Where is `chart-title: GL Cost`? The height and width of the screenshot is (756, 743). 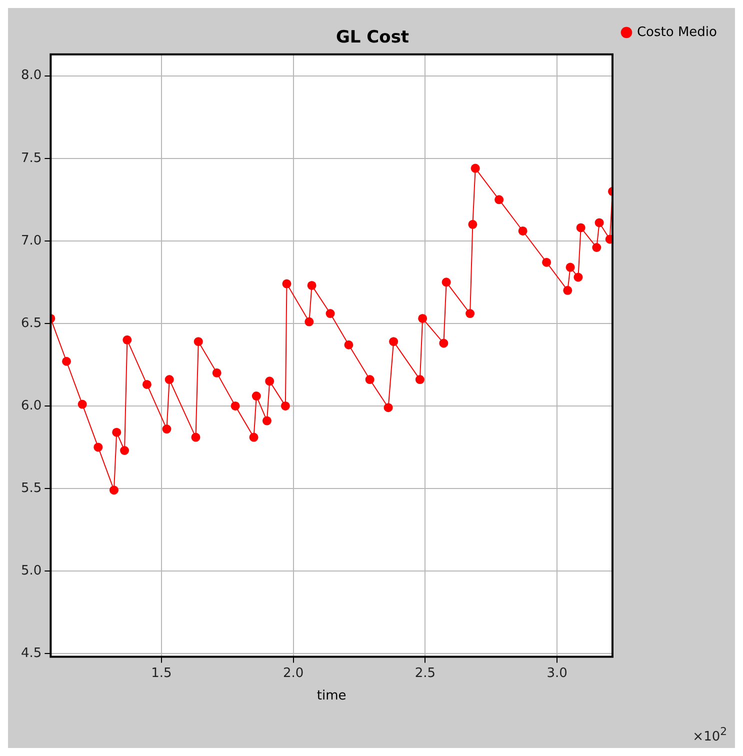 chart-title: GL Cost is located at coordinates (373, 38).